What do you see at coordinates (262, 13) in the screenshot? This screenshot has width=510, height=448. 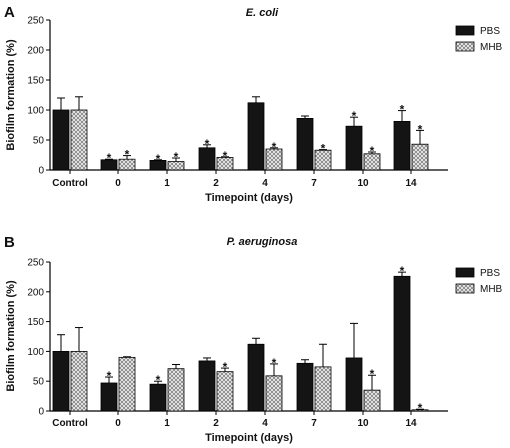 I see `chart-title: E. coli` at bounding box center [262, 13].